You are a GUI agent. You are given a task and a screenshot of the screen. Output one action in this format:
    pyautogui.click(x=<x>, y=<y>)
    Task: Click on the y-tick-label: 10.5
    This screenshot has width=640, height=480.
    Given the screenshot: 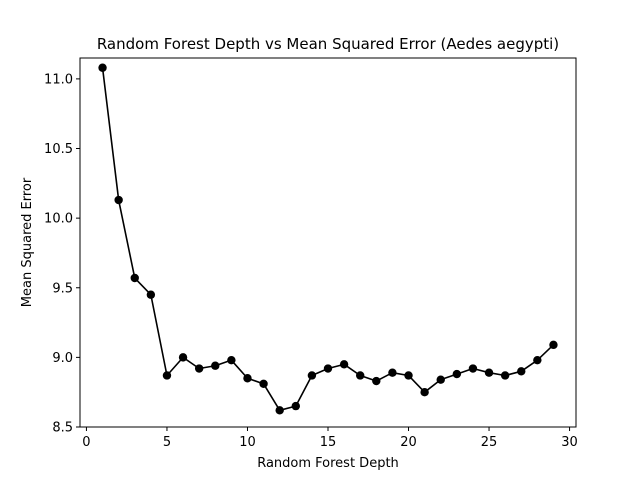 What is the action you would take?
    pyautogui.click(x=58, y=149)
    